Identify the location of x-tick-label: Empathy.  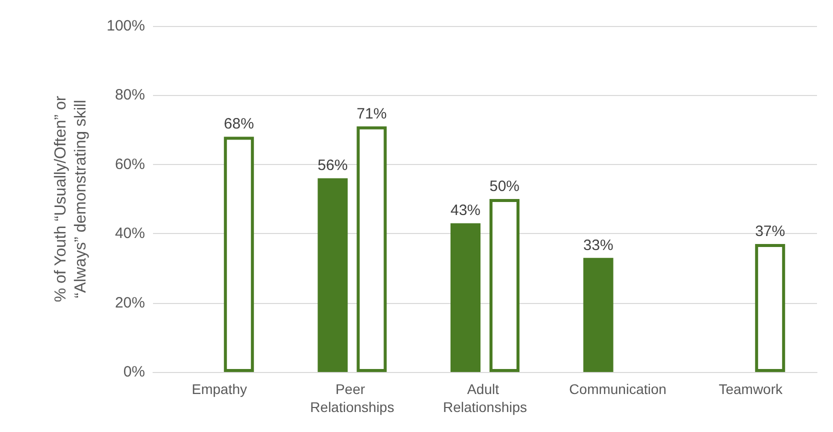
(220, 389).